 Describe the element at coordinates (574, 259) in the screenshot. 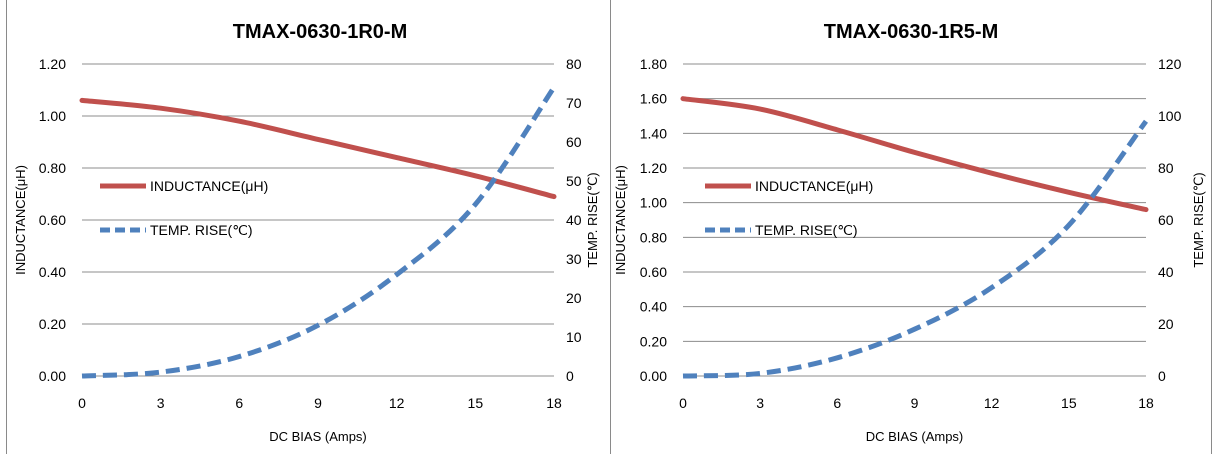

I see `y2-tick-label: 30` at that location.